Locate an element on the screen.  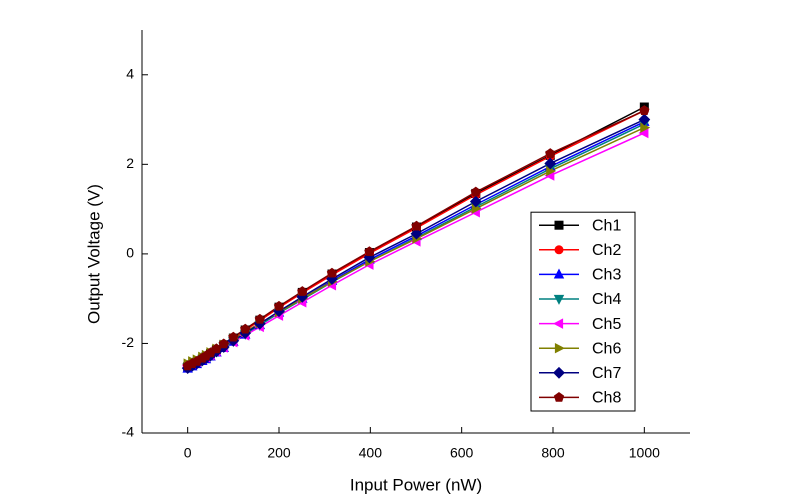
y-axis-title: Output Voltage (V) is located at coordinates (93, 254).